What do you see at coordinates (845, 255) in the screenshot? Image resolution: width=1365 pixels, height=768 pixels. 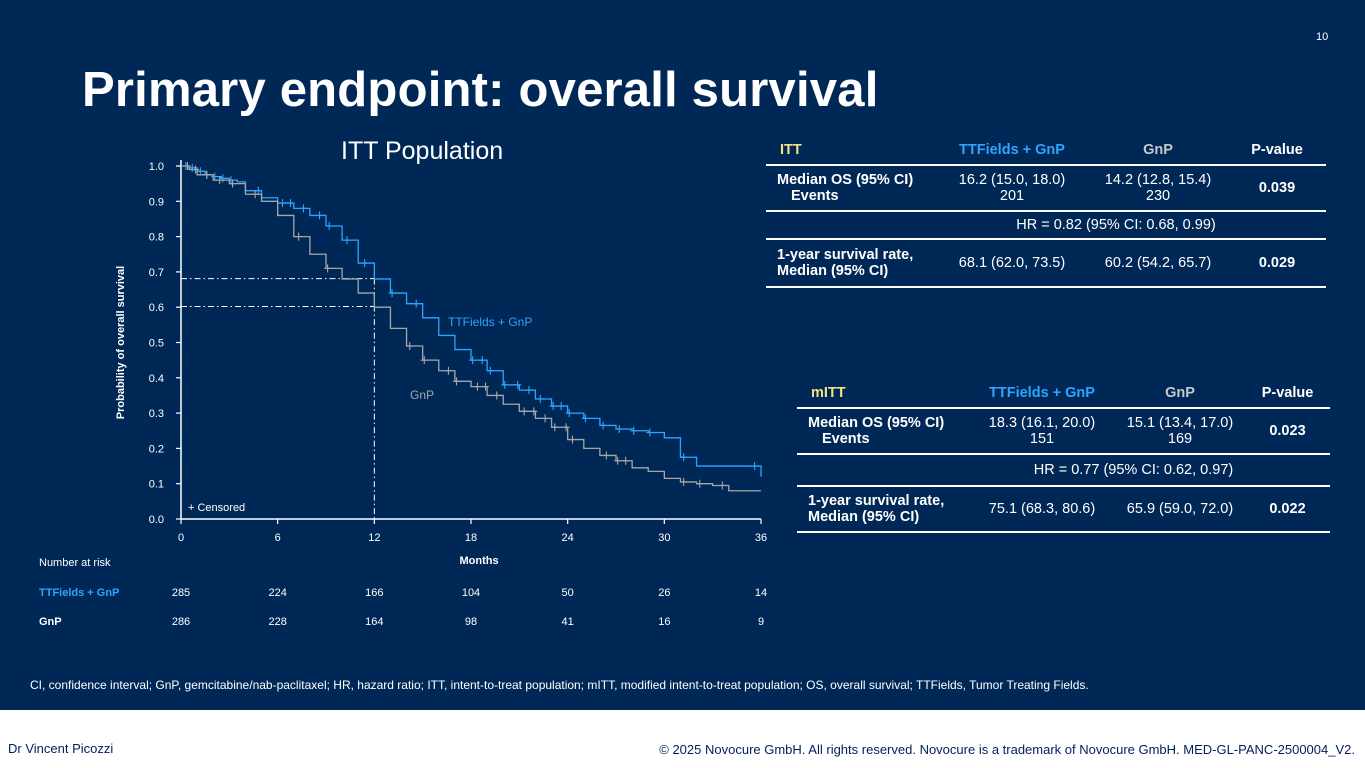 I see `itt-1yr-label-1: 1-year survival rate,` at bounding box center [845, 255].